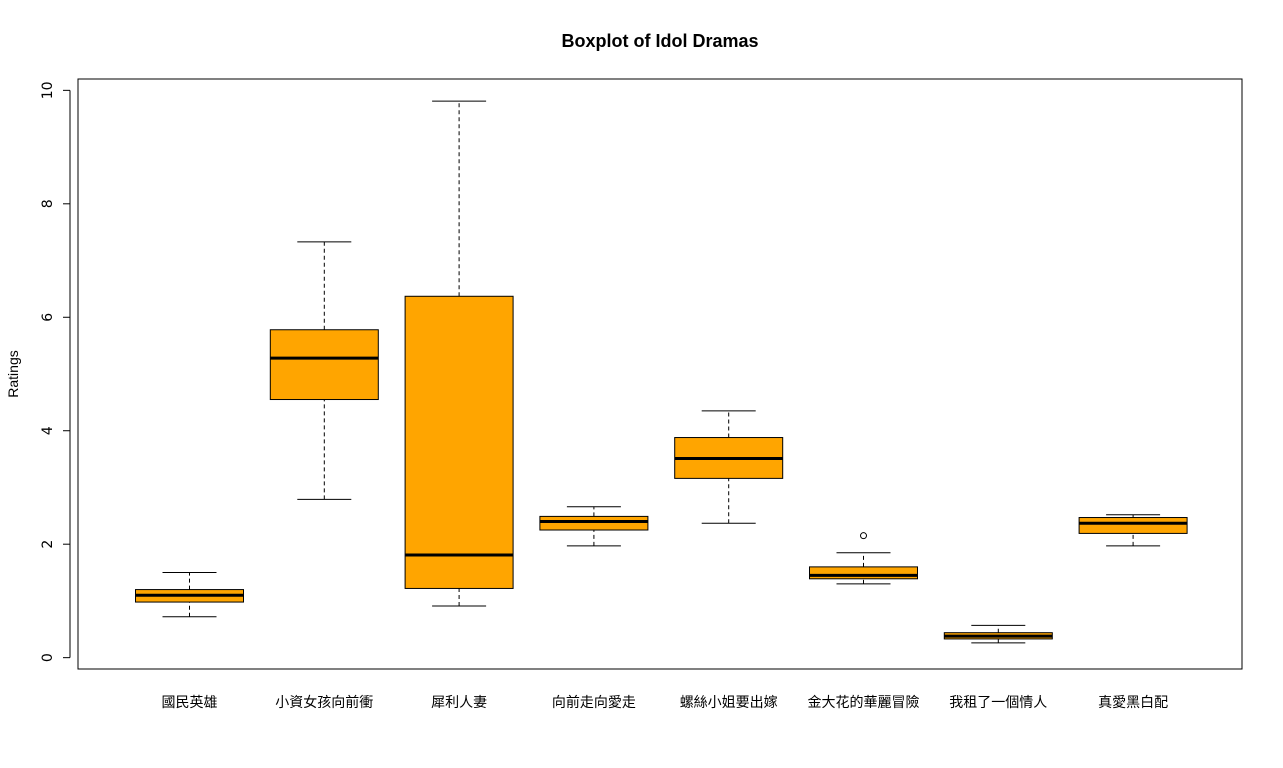 This screenshot has height=768, width=1283. I want to click on y-tick-label: 0, so click(48, 657).